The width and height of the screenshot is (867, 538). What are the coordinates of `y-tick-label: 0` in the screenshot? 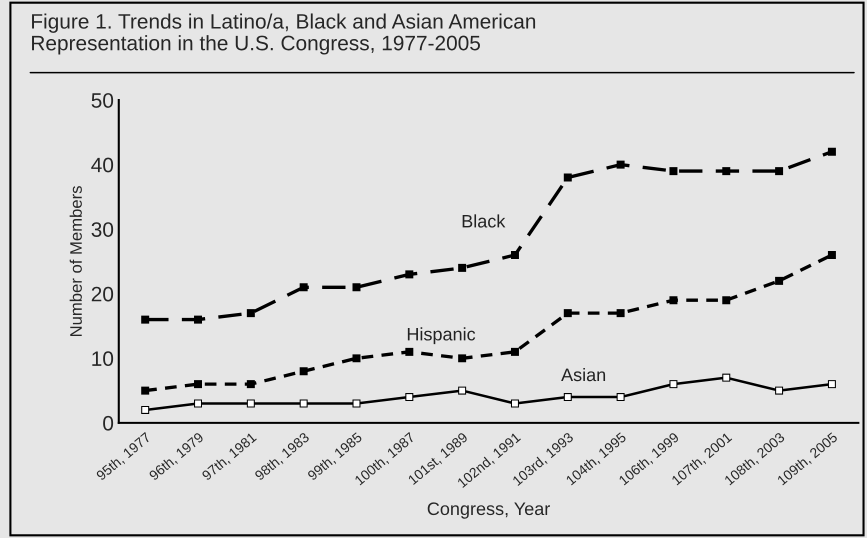 It's located at (108, 423).